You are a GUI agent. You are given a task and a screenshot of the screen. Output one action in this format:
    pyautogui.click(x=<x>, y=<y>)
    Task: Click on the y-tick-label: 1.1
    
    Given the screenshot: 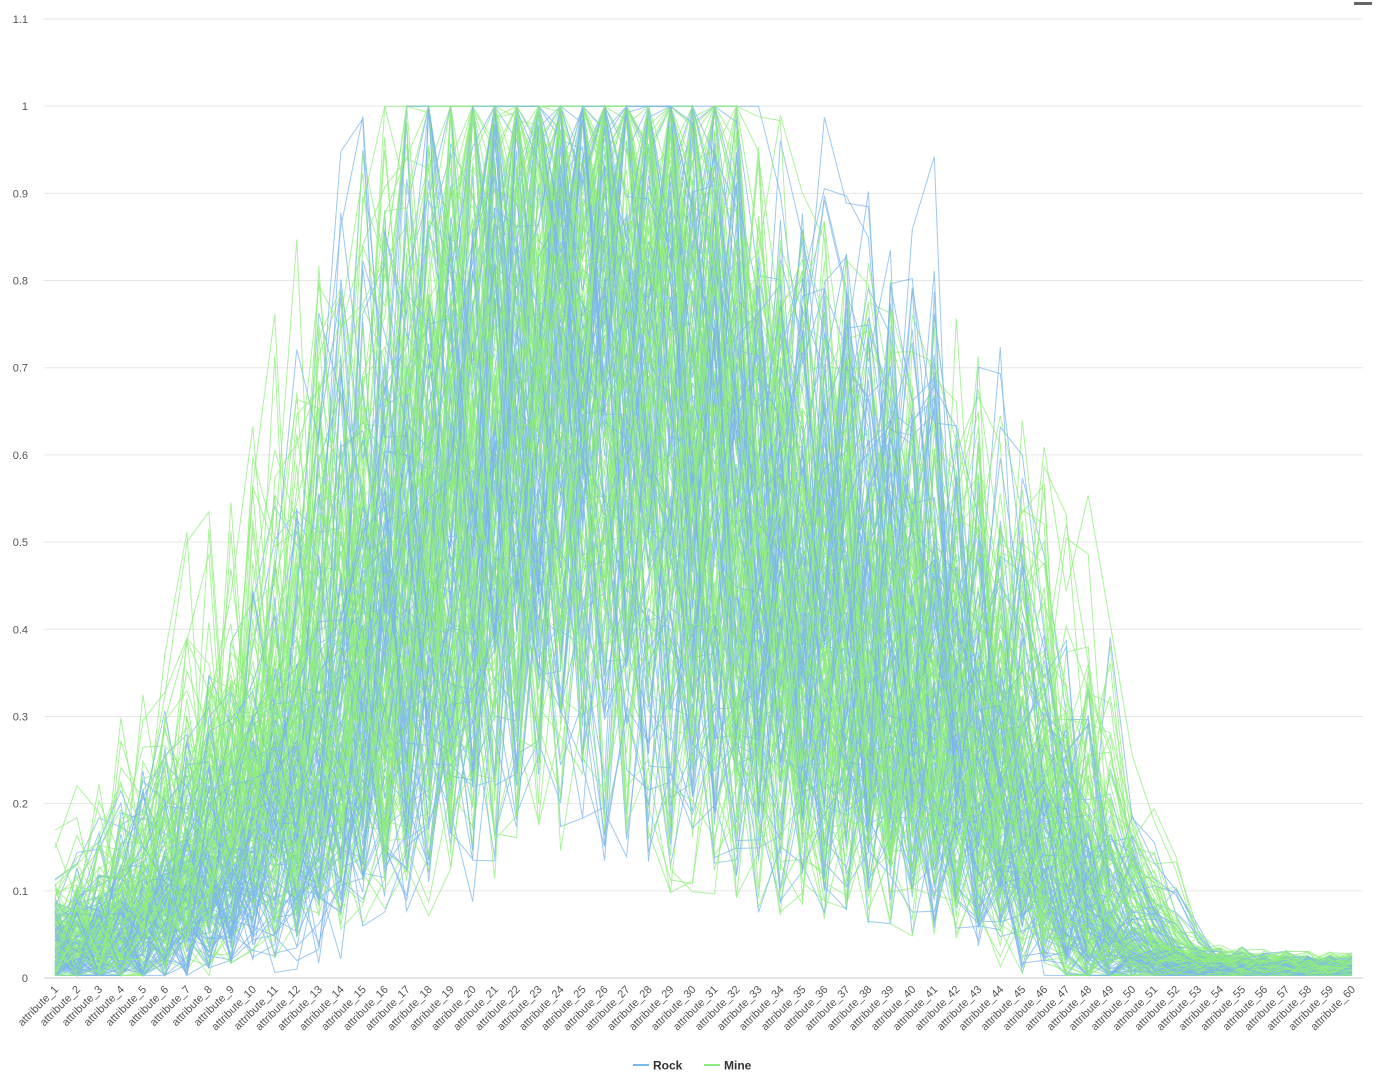 What is the action you would take?
    pyautogui.click(x=20, y=20)
    